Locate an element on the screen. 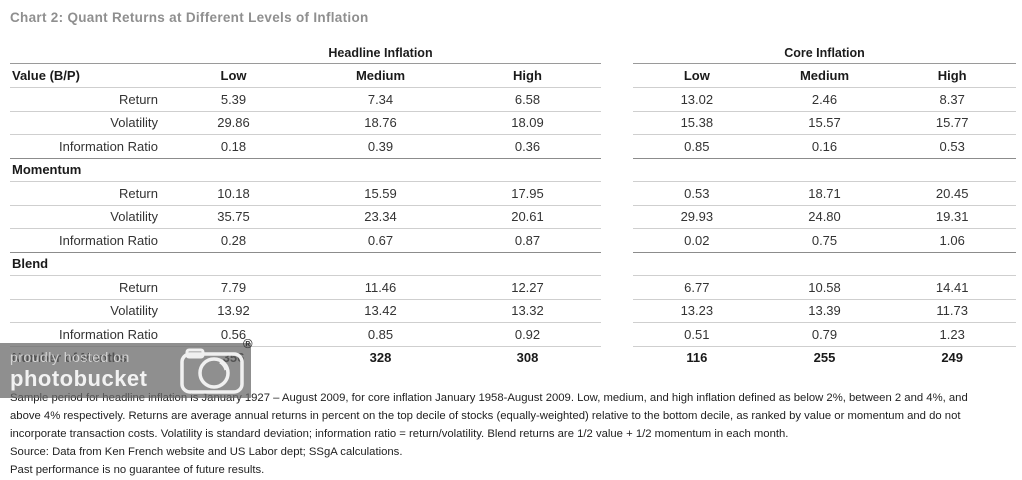  cell-value: 10.18 is located at coordinates (233, 193).